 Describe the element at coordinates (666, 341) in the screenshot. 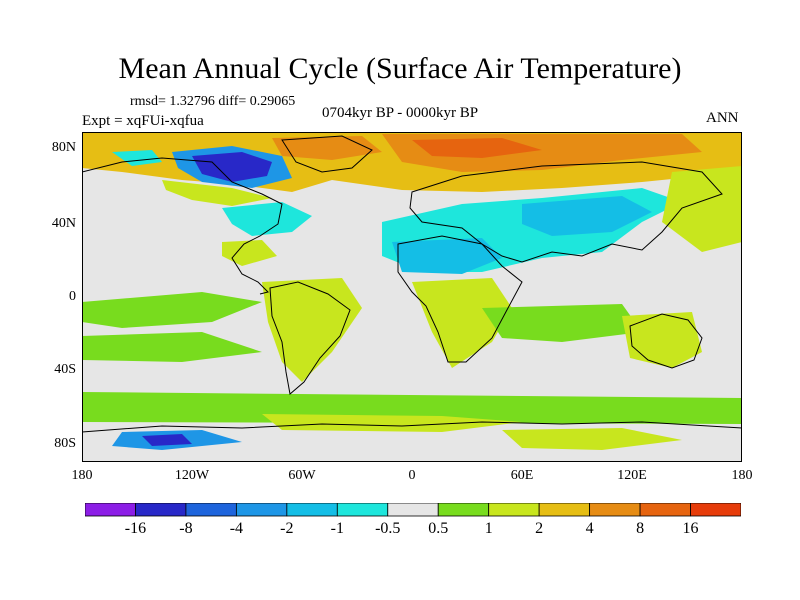

I see `australia-outline` at that location.